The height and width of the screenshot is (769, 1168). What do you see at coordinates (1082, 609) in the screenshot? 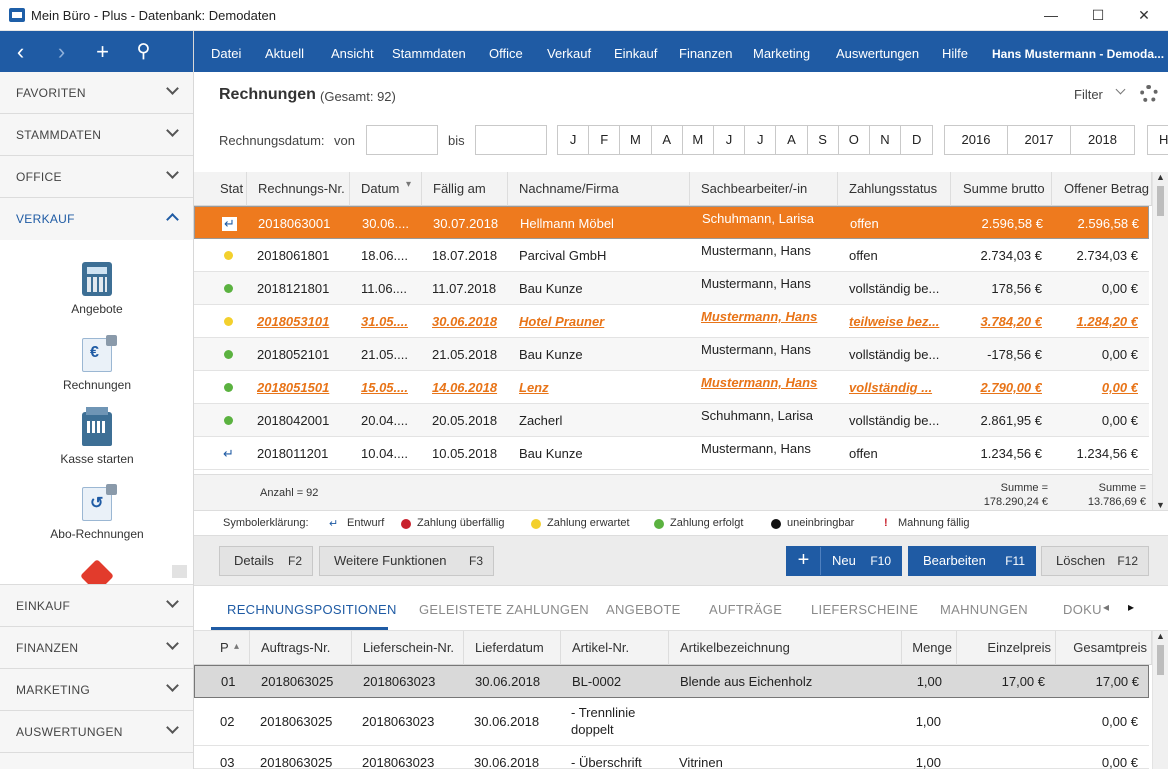
I see `tab-doku: DOKU` at bounding box center [1082, 609].